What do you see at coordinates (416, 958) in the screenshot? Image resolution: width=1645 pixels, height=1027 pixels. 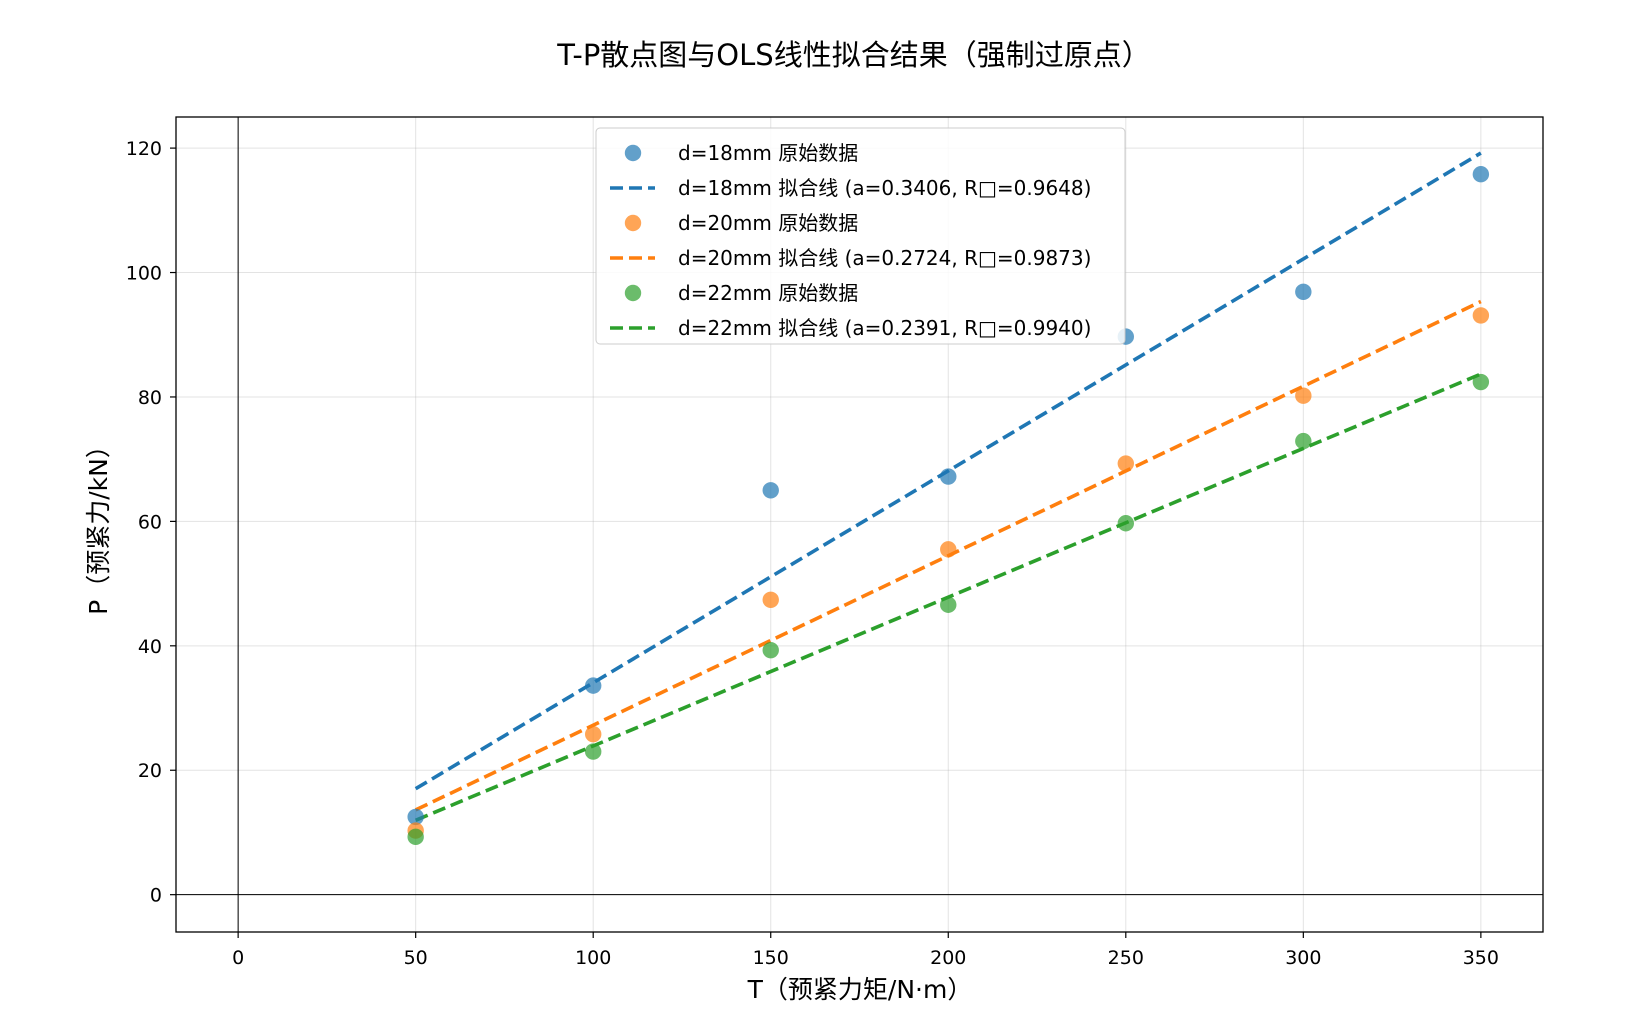 I see `x-tick-label: 50` at bounding box center [416, 958].